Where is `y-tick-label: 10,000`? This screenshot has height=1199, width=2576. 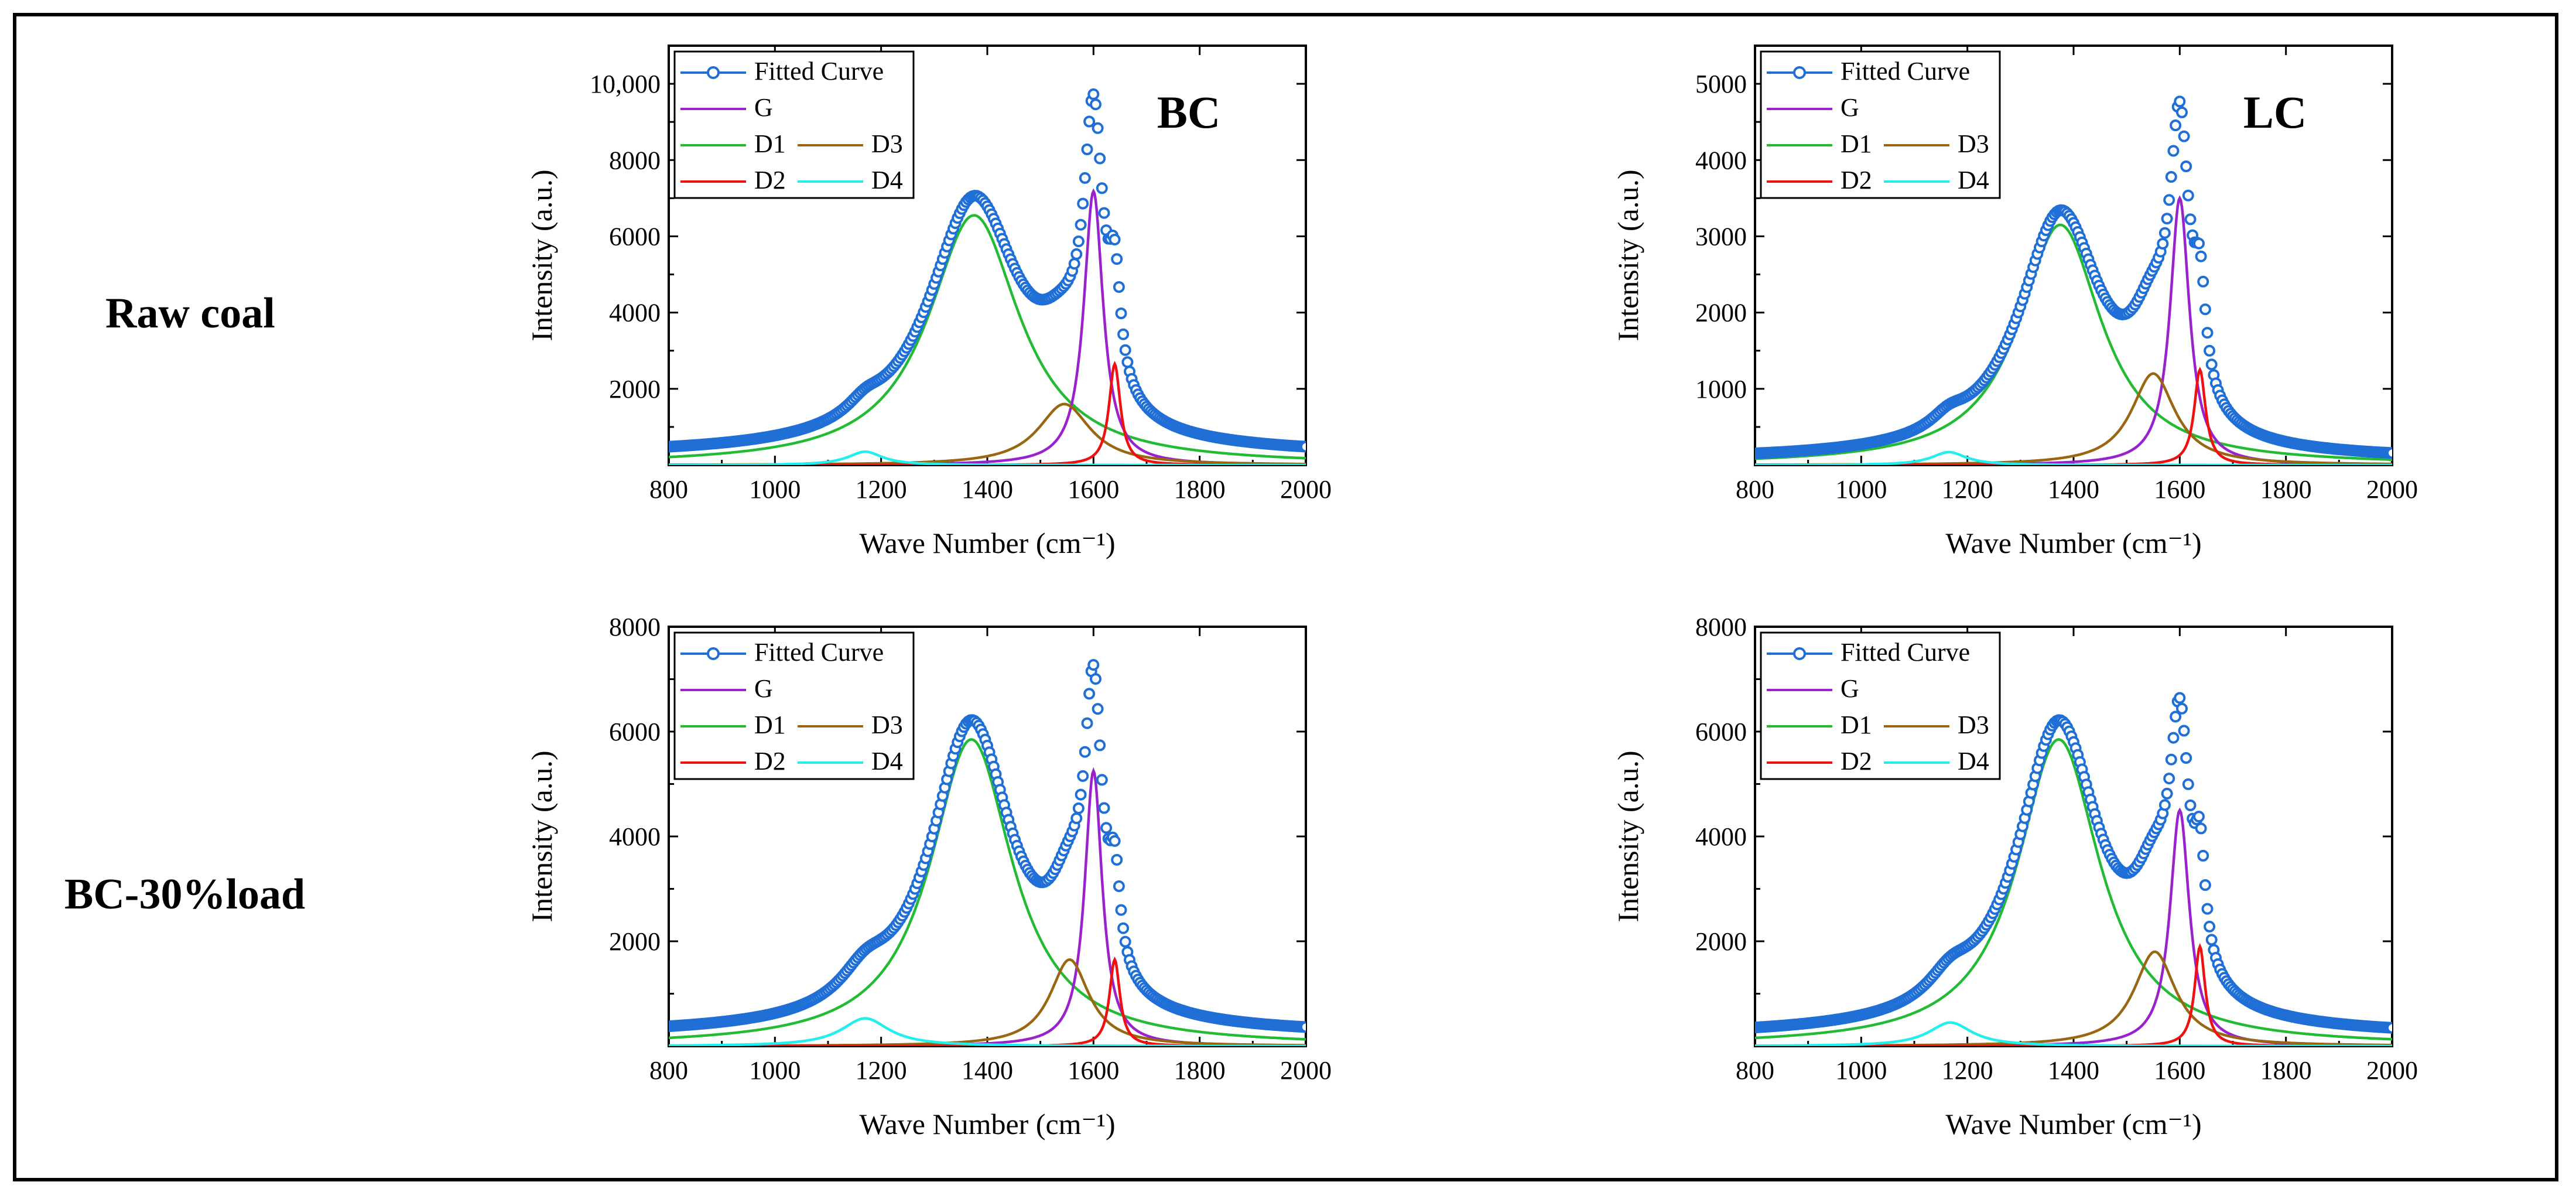 y-tick-label: 10,000 is located at coordinates (626, 84).